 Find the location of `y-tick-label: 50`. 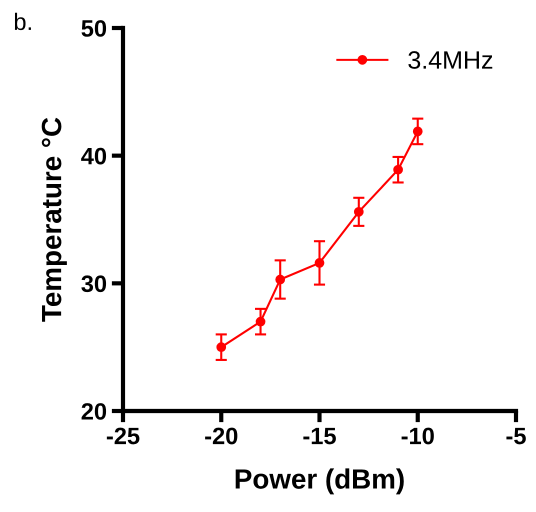

y-tick-label: 50 is located at coordinates (93, 28).